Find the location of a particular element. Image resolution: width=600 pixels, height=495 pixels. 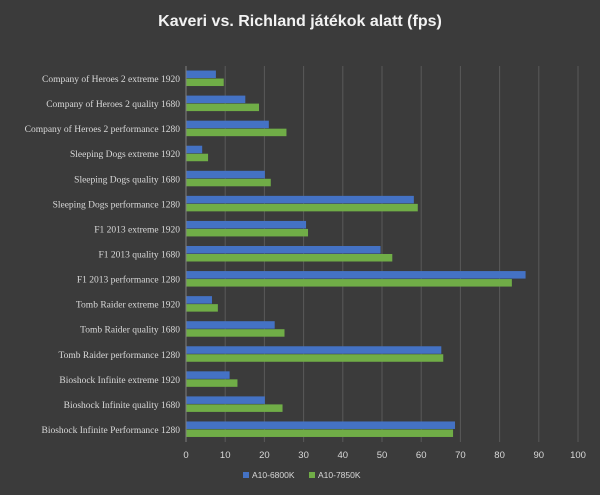

category-label: Tomb Raider quality 1680 is located at coordinates (130, 331).